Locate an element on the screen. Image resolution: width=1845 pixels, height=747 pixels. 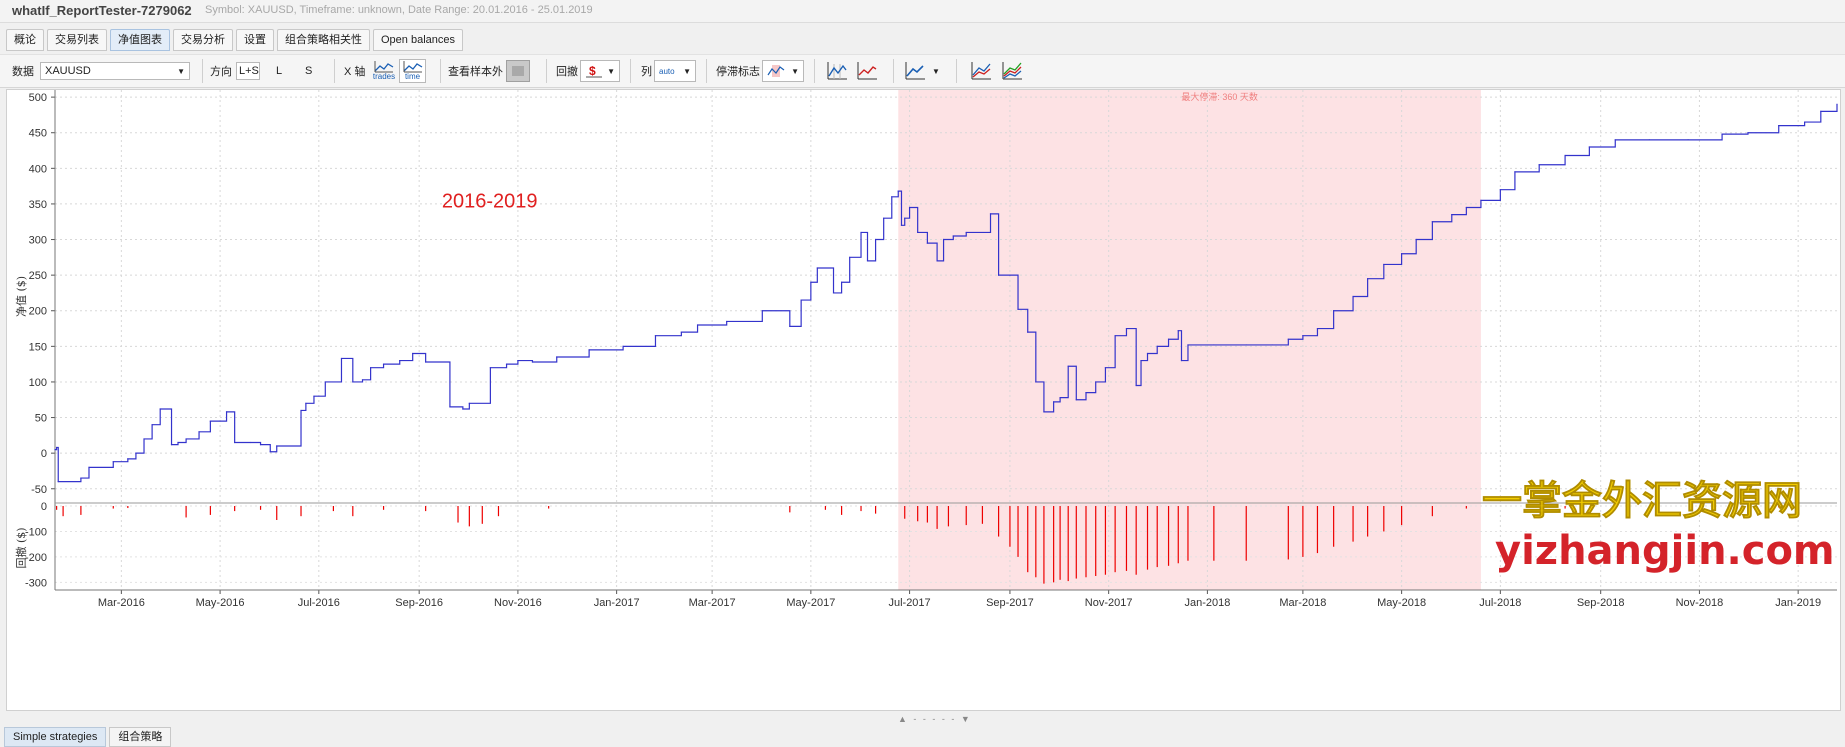
portfolio-chart-button is located at coordinates (1012, 71).